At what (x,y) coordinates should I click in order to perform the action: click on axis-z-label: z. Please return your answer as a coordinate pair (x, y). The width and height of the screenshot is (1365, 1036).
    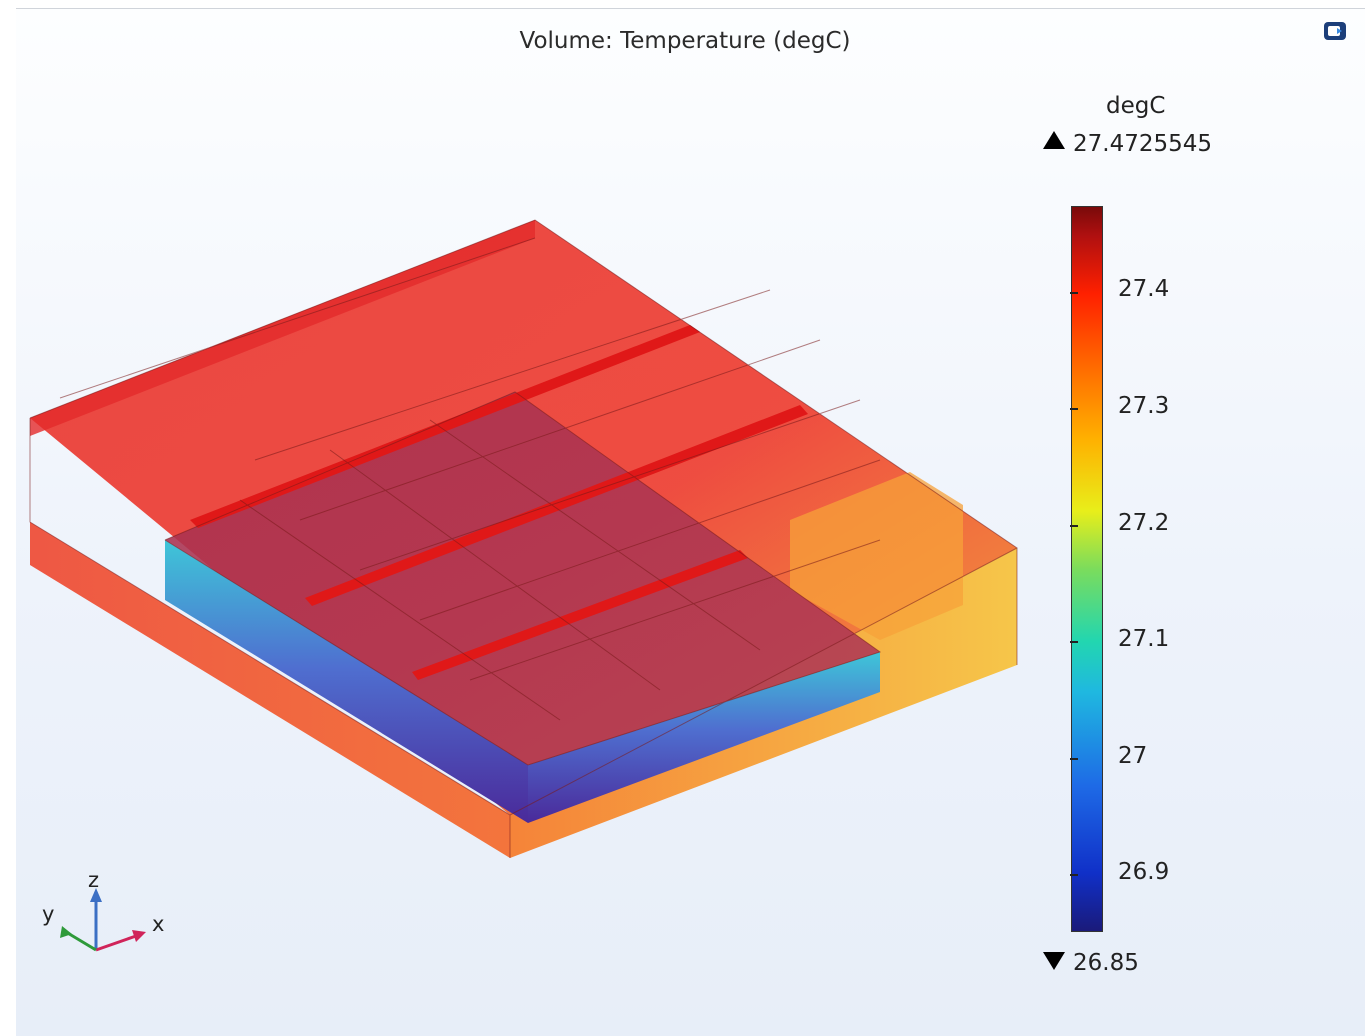
    Looking at the image, I should click on (94, 880).